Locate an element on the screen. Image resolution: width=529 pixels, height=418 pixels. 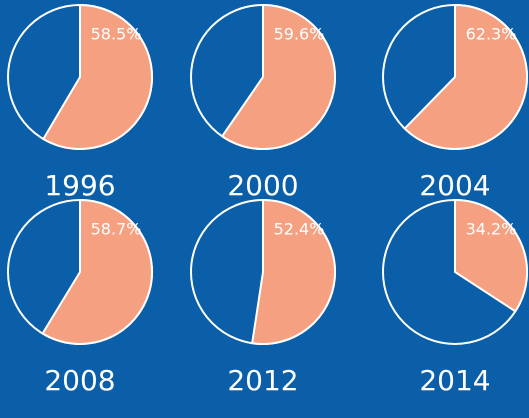
value-label: 52.4% is located at coordinates (299, 229).